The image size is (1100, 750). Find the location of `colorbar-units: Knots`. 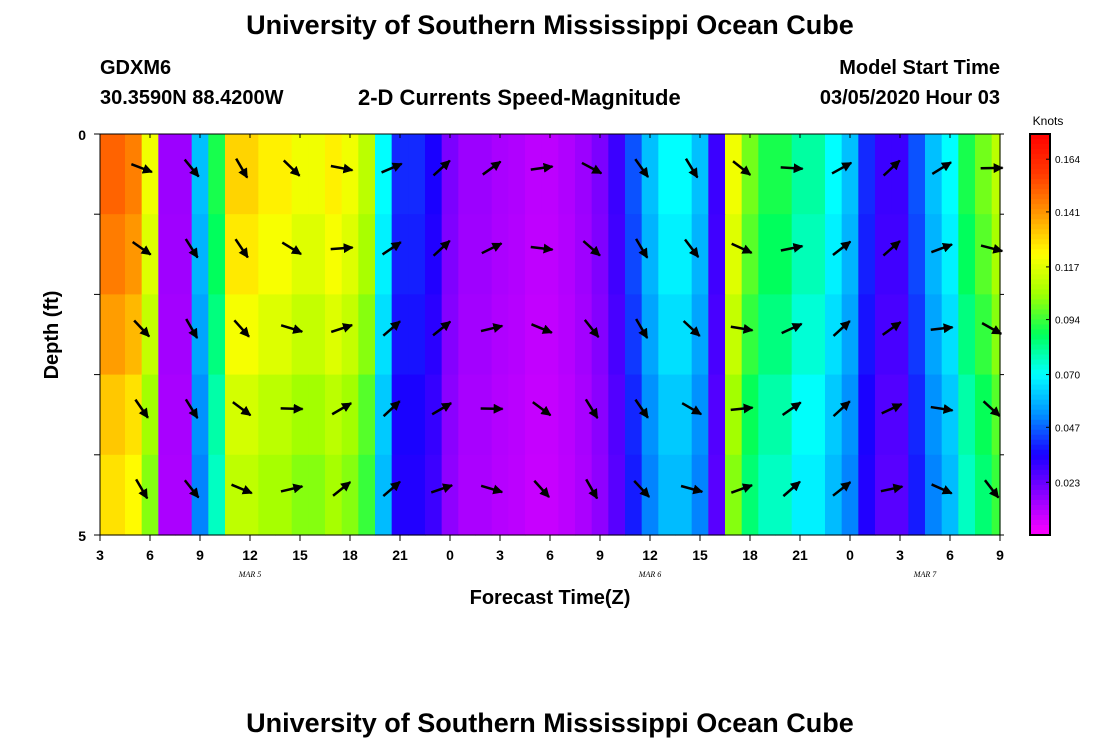

colorbar-units: Knots is located at coordinates (1048, 121).